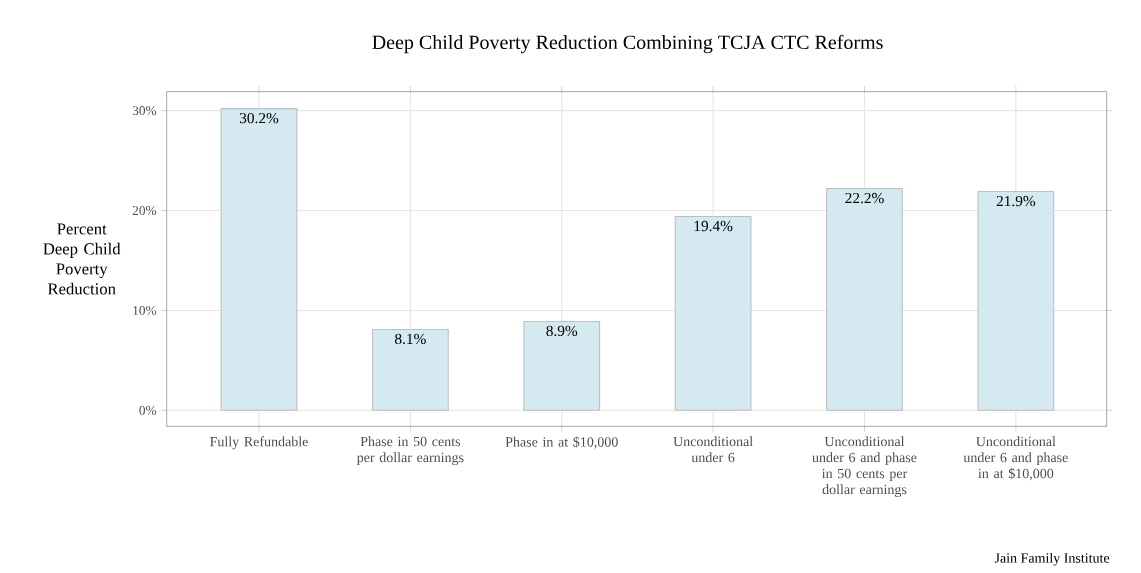 This screenshot has height=573, width=1141. Describe the element at coordinates (410, 451) in the screenshot. I see `x-tick-label: Phase in 50 cents per dollar earnings` at that location.